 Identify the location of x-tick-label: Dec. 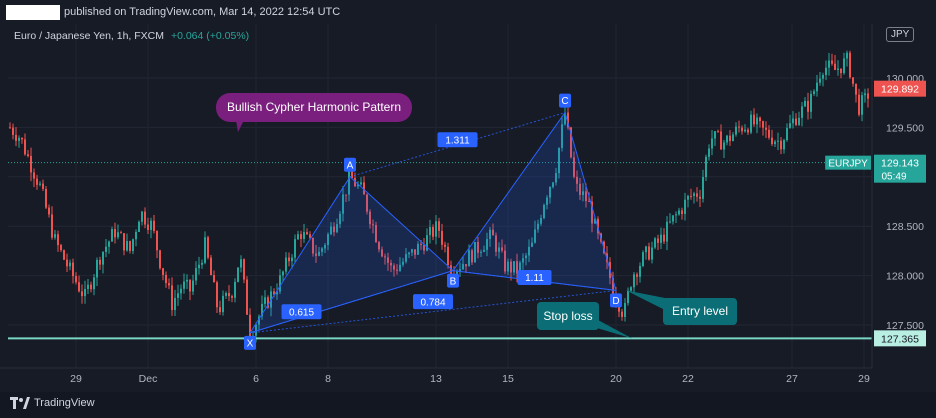
(148, 379).